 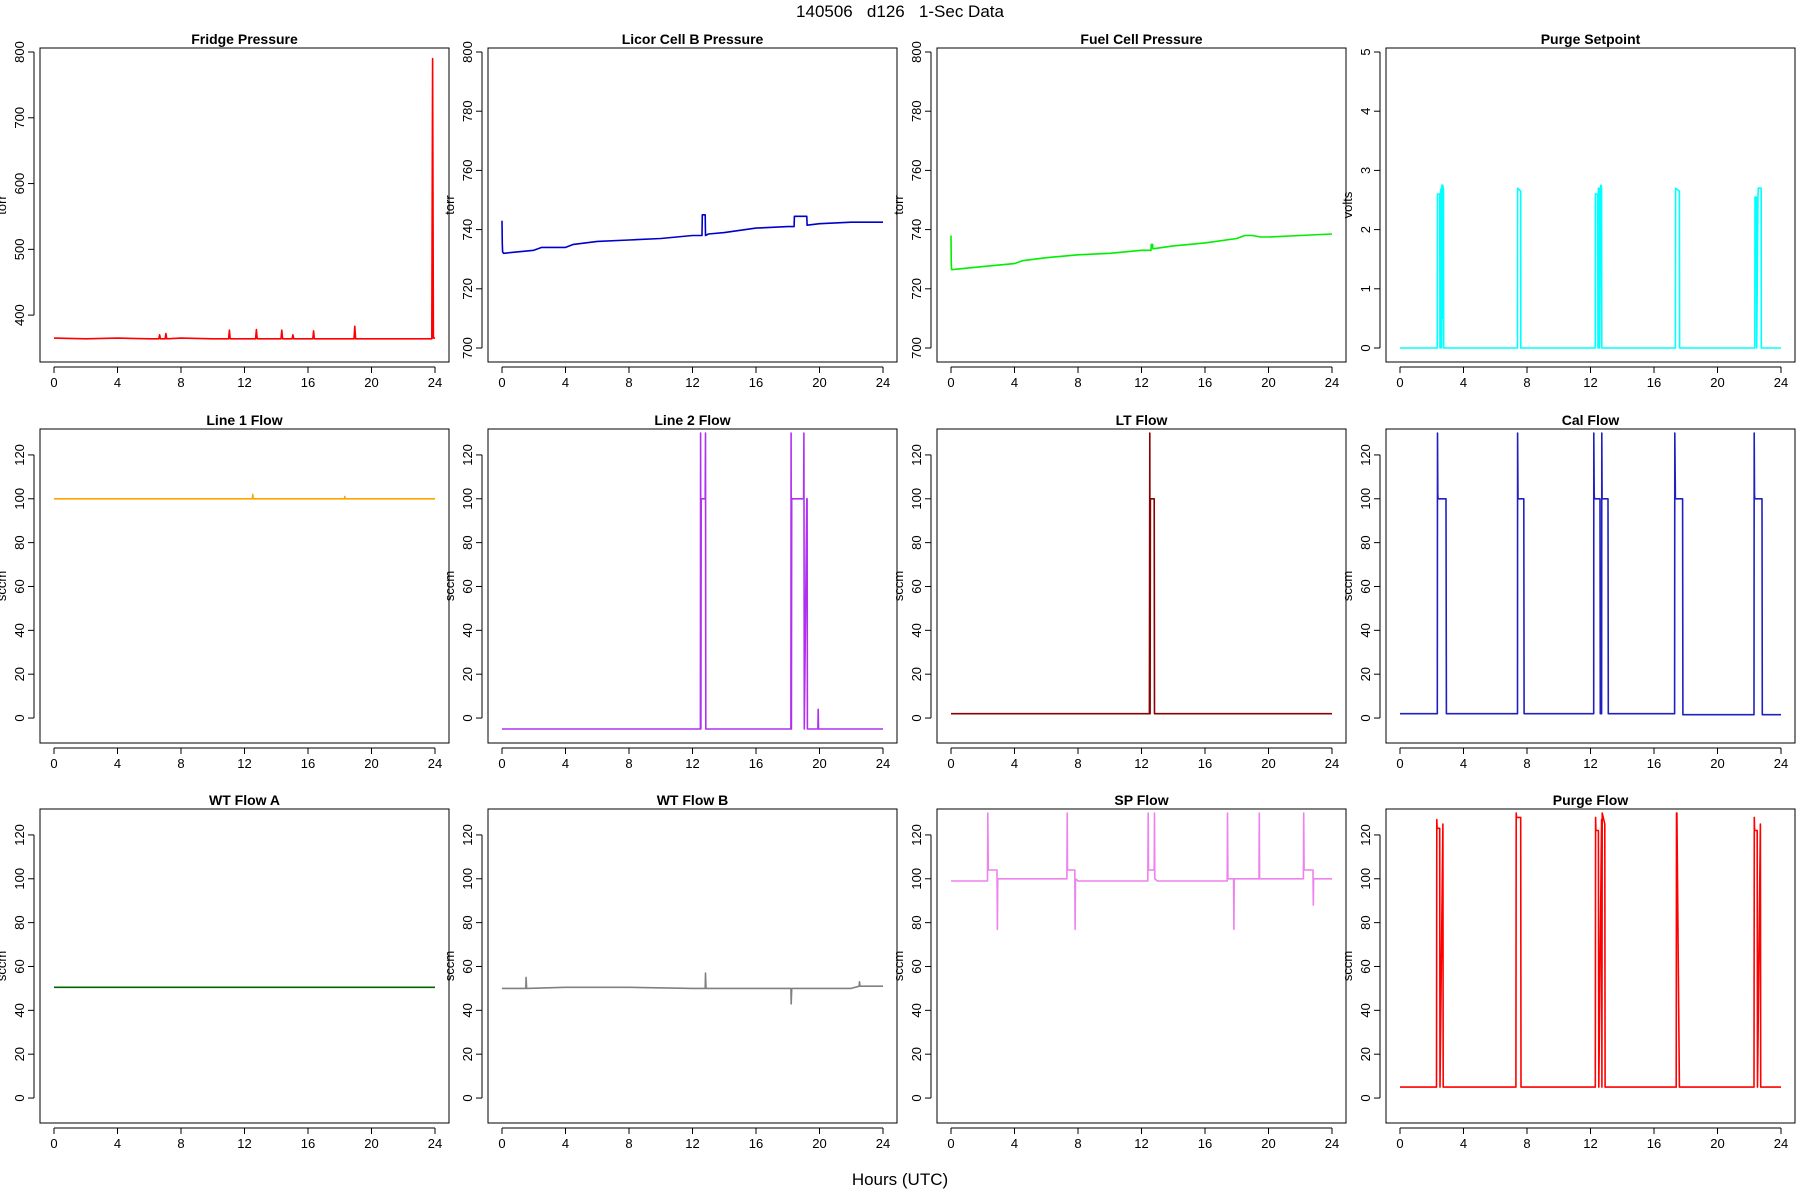 I want to click on chart-panel-11: Purge Flow sccm 0 4 8 12 16 20 24 0 20 40 60 80 100 120, so click(x=1568, y=971).